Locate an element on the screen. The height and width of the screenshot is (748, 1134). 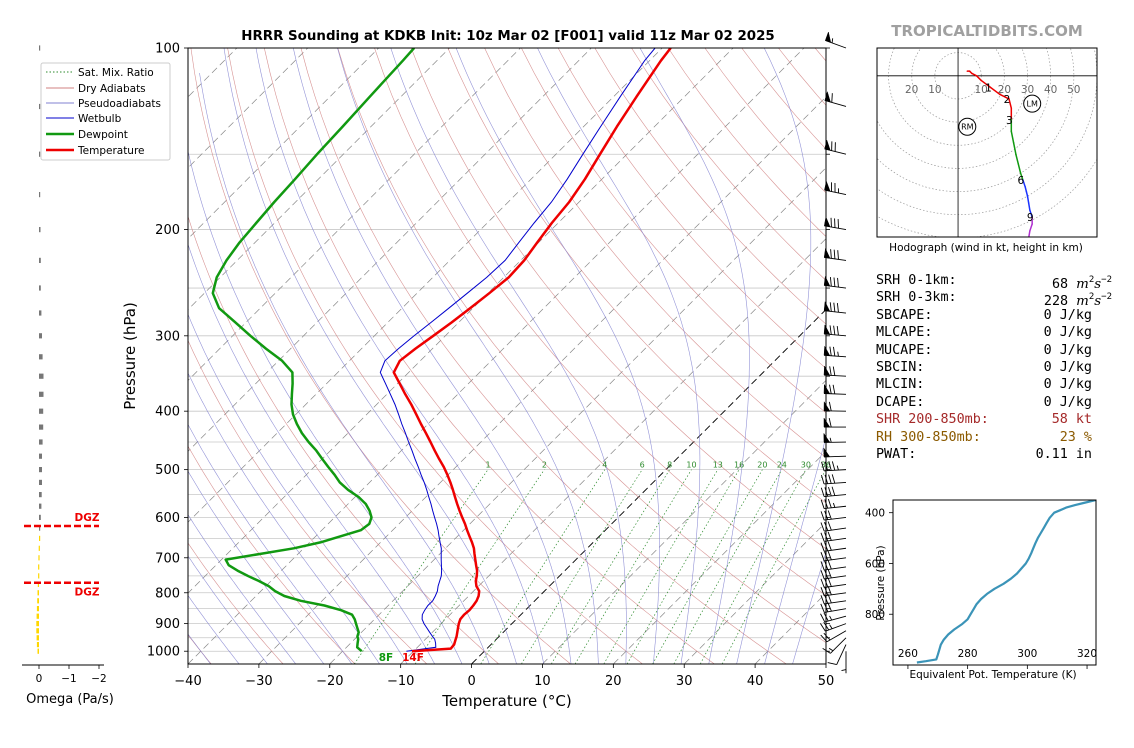
stat-key: SHR 200-850mb: is located at coordinates (932, 420).